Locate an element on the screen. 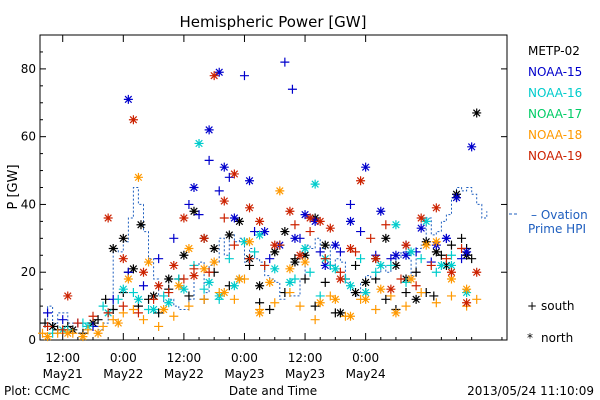  x-tick-time-label: 12:00 is located at coordinates (184, 358).